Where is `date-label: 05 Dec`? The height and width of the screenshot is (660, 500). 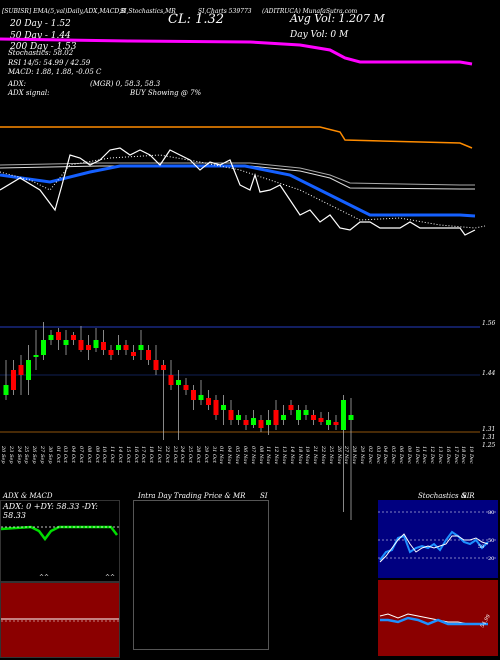 date-label: 05 Dec is located at coordinates (393, 455).